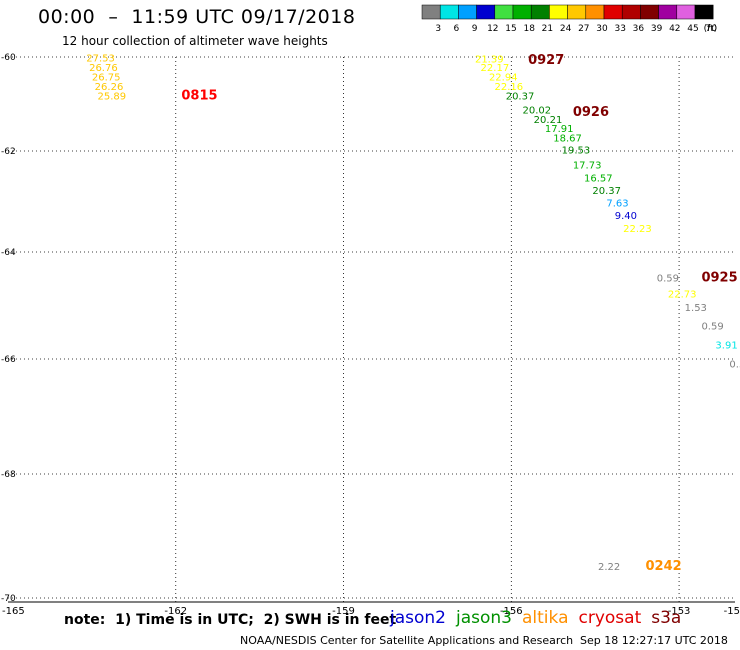 This screenshot has width=740, height=650. Describe the element at coordinates (546, 60) in the screenshot. I see `pass-time-label: 0927` at that location.